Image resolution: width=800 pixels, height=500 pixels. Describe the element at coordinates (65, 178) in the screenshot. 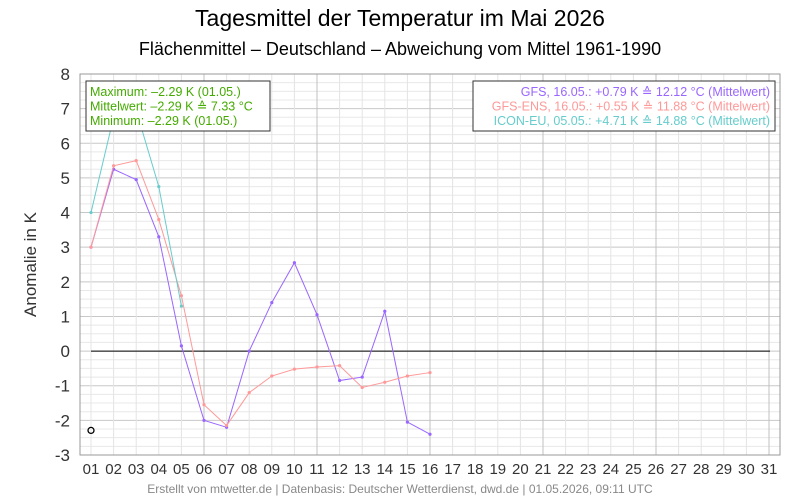

I see `y-tick-label: 5` at that location.